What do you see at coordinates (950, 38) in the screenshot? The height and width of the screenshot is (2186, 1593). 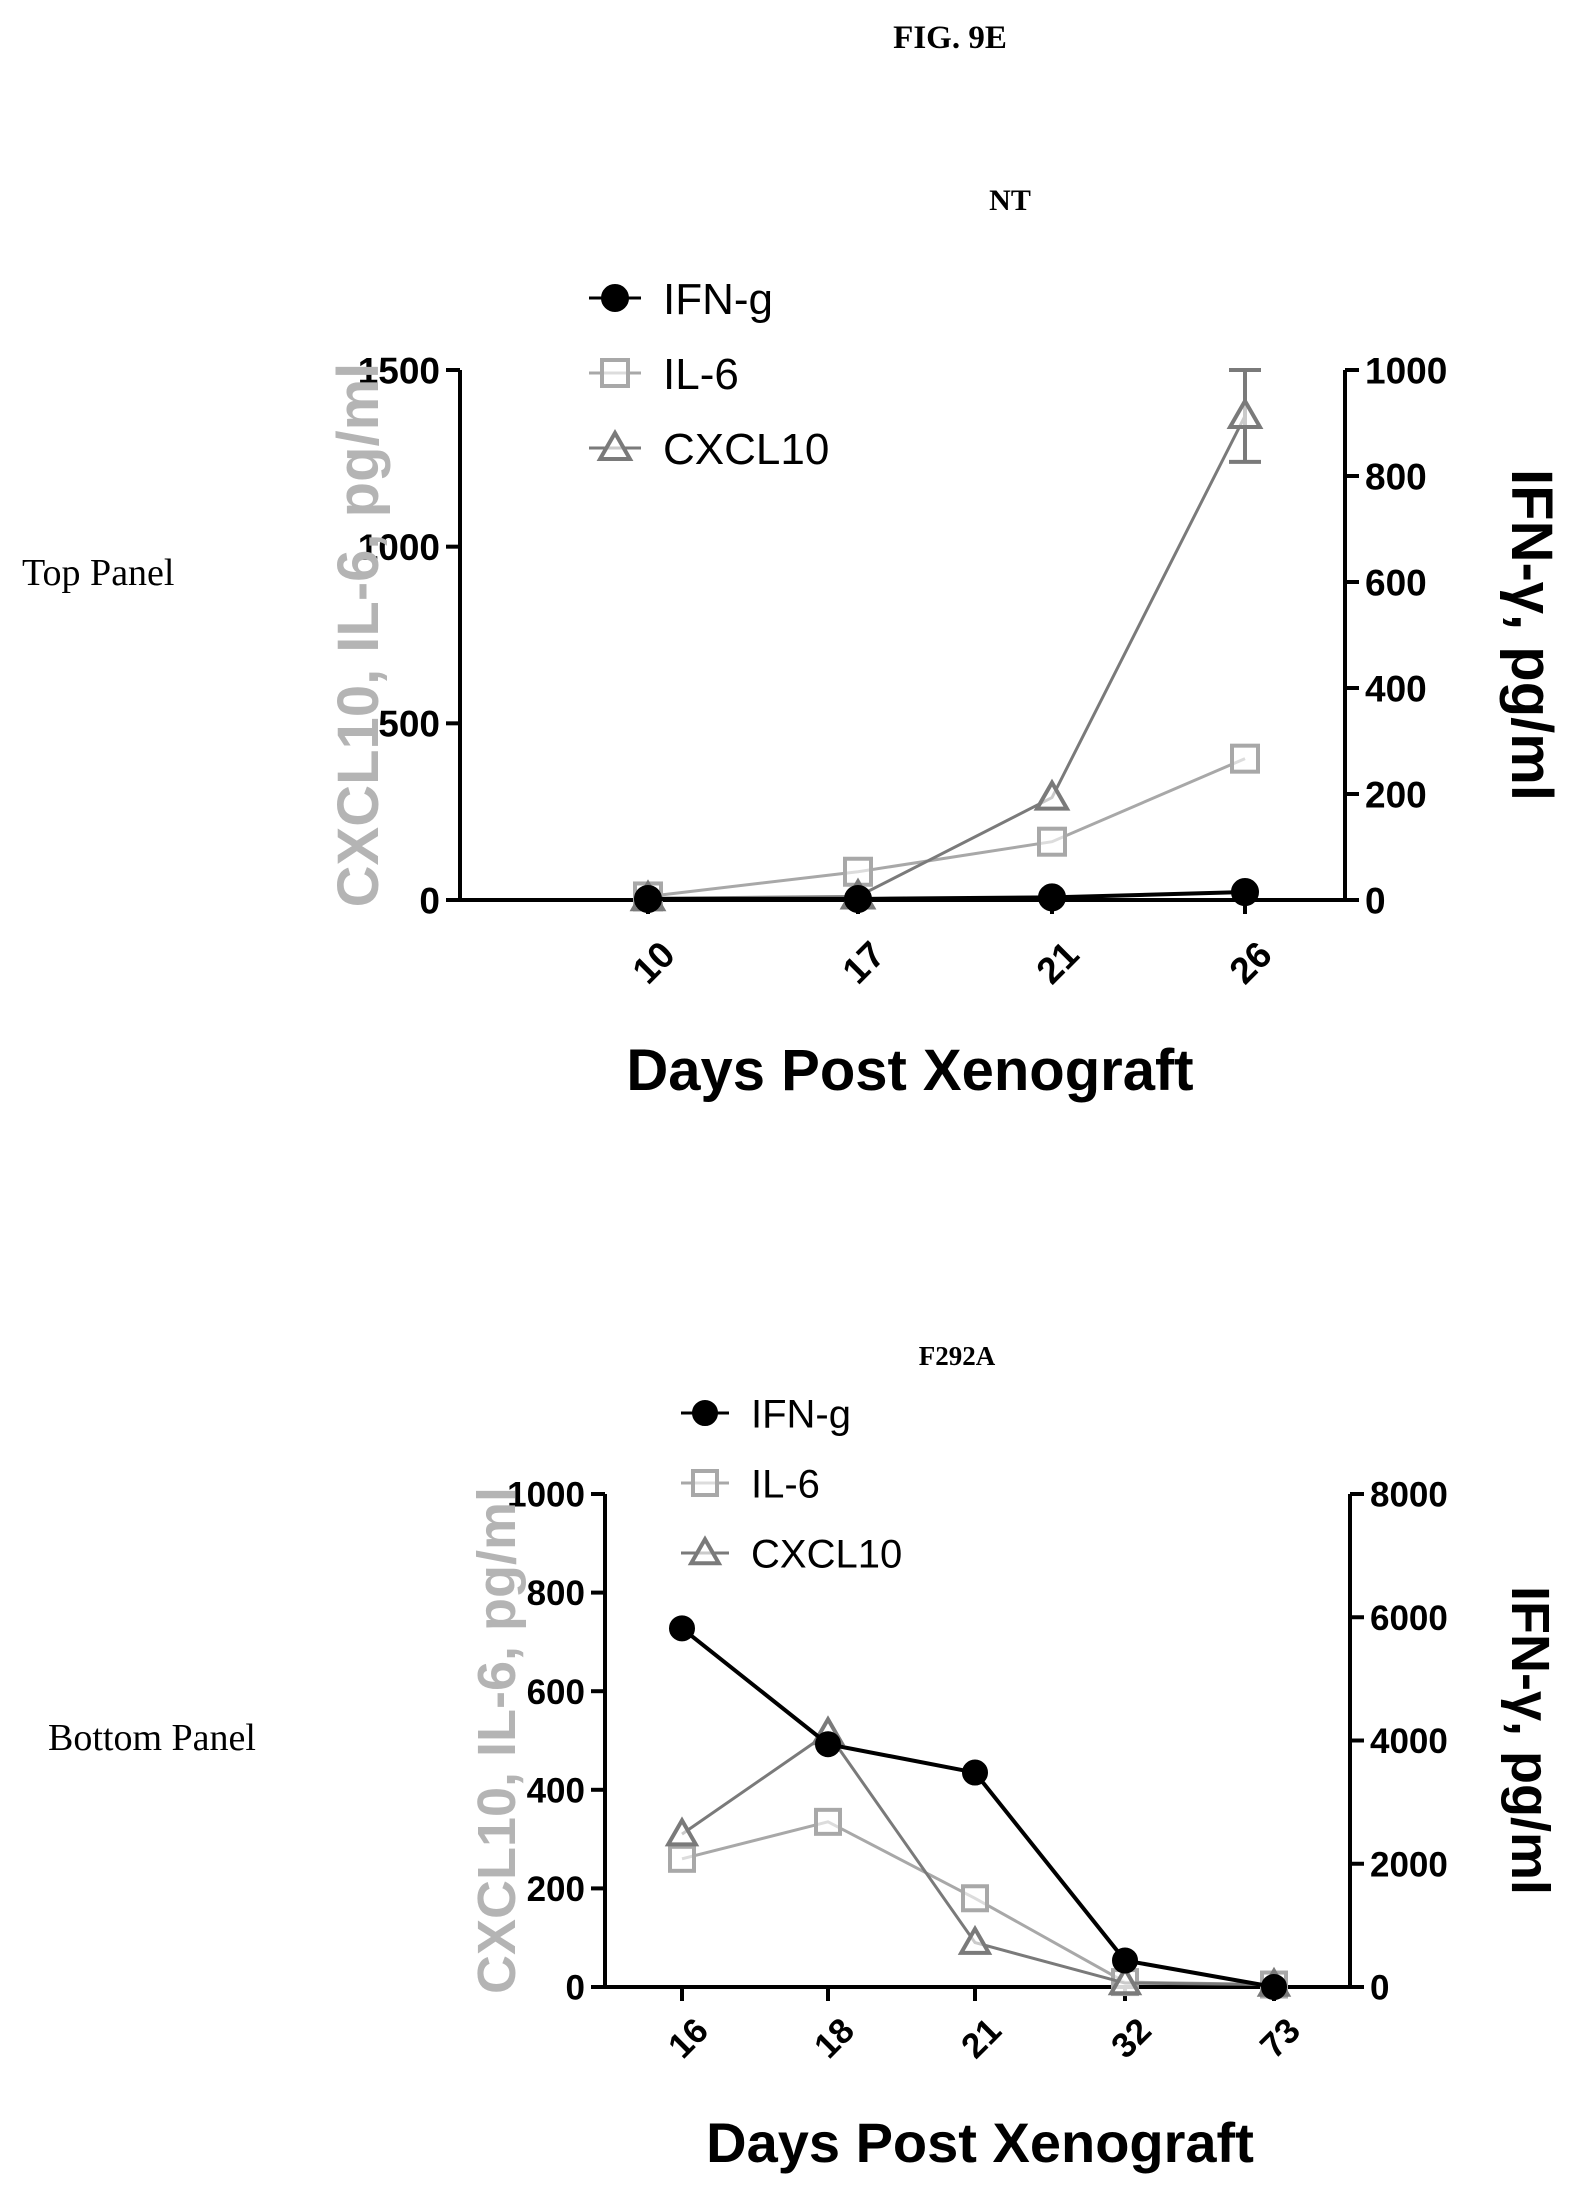 I see `figure-label: FIG. 9E` at bounding box center [950, 38].